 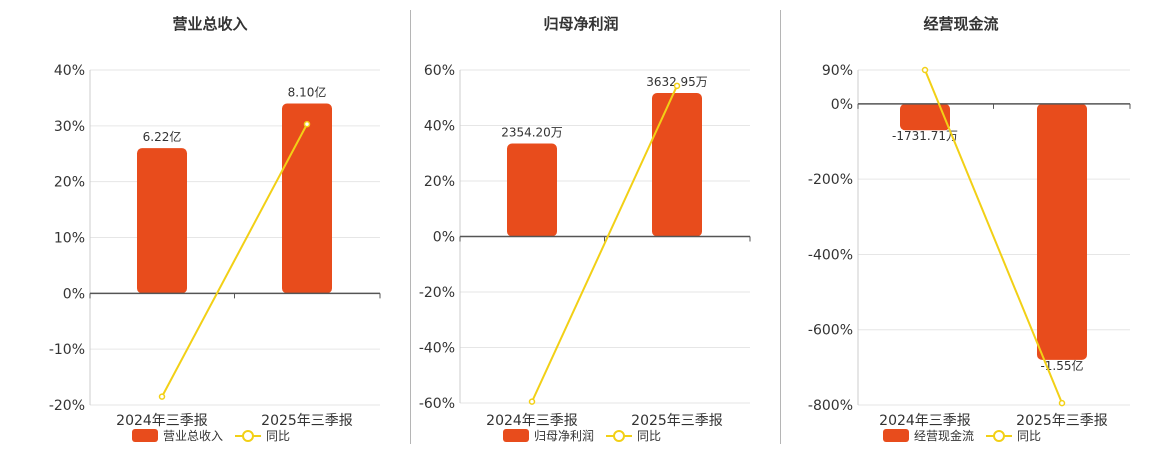 I want to click on y-tick-label: -200%, so click(x=830, y=180).